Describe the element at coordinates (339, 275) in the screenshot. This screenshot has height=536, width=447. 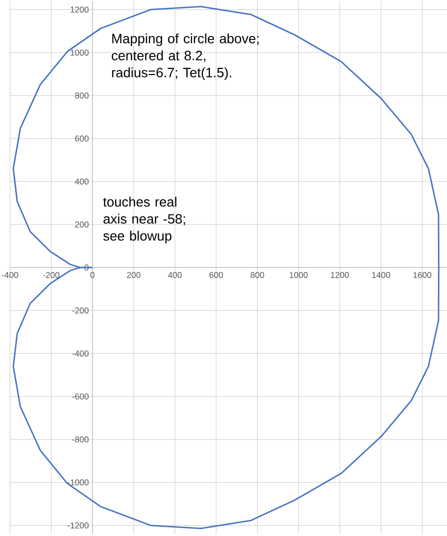
I see `x-tick-label: 1200` at that location.